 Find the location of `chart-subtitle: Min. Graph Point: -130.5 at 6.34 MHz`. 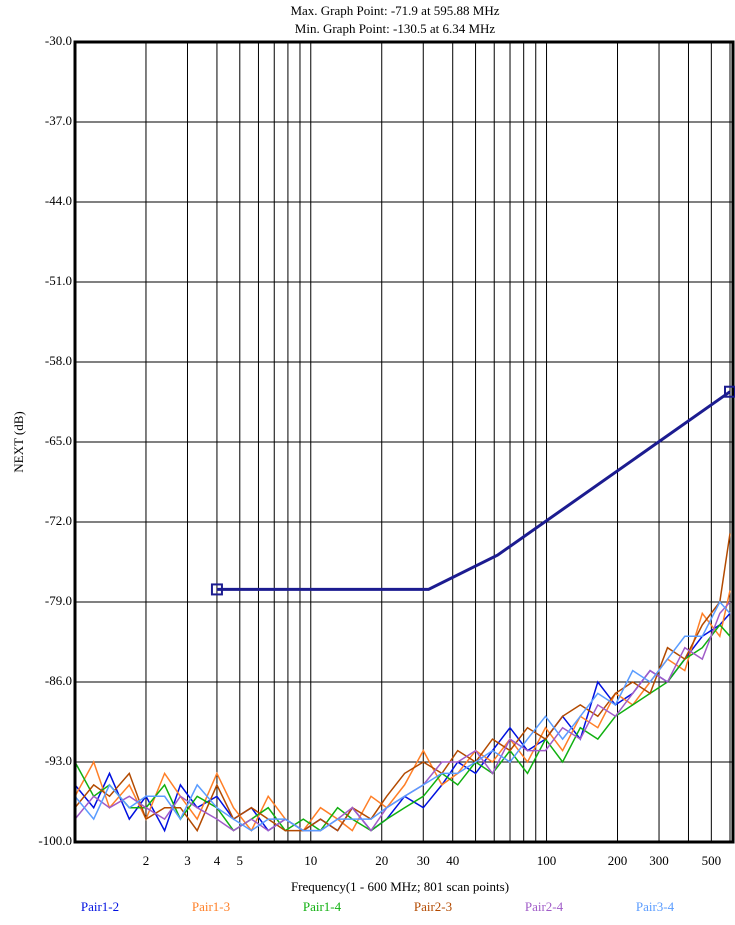

chart-subtitle: Min. Graph Point: -130.5 at 6.34 MHz is located at coordinates (395, 28).